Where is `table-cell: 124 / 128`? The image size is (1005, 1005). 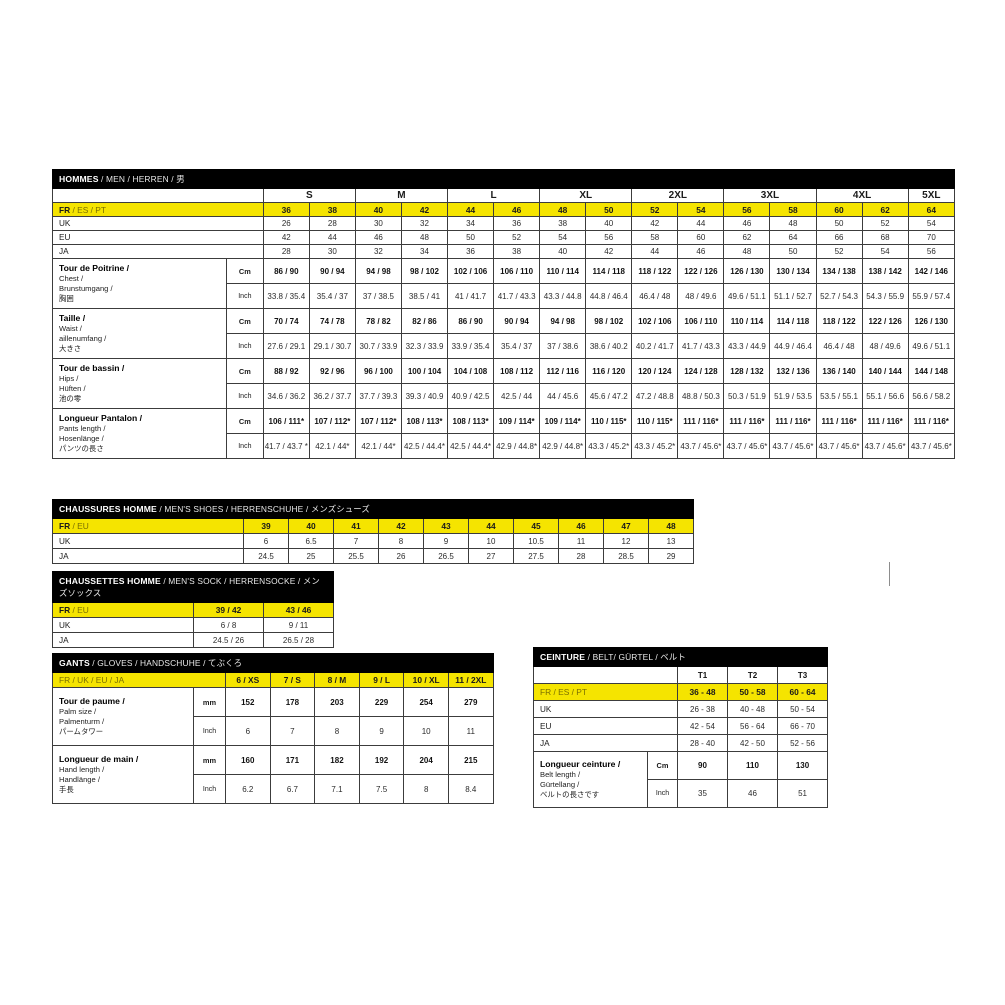
table-cell: 124 / 128 is located at coordinates (701, 371).